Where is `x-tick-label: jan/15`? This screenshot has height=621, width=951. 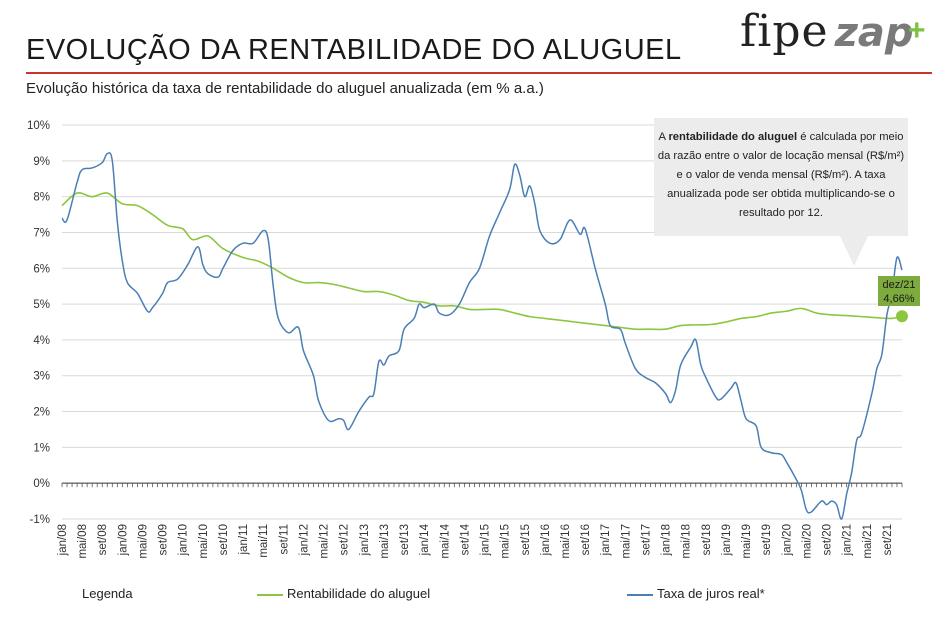
x-tick-label: jan/15 is located at coordinates (486, 540).